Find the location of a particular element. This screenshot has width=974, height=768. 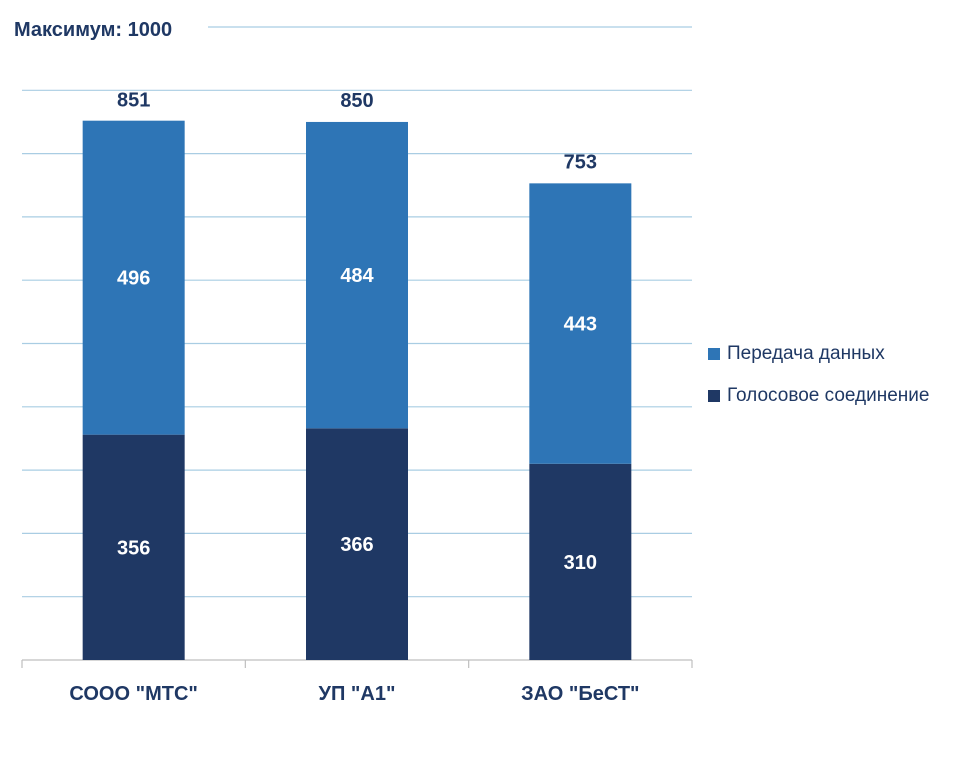

legend-item: Передача данных is located at coordinates (818, 354).